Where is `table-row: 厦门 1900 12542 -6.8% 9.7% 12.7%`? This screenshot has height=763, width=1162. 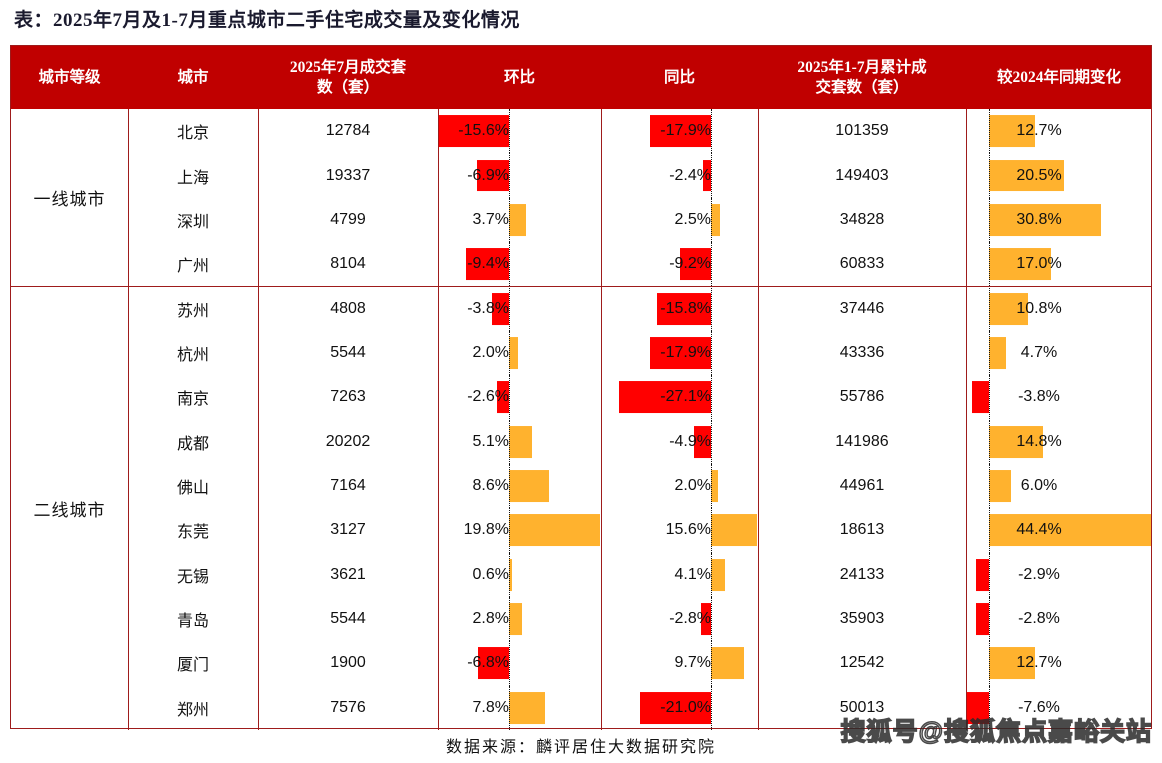
table-row: 厦门 1900 12542 -6.8% 9.7% 12.7% is located at coordinates (581, 663).